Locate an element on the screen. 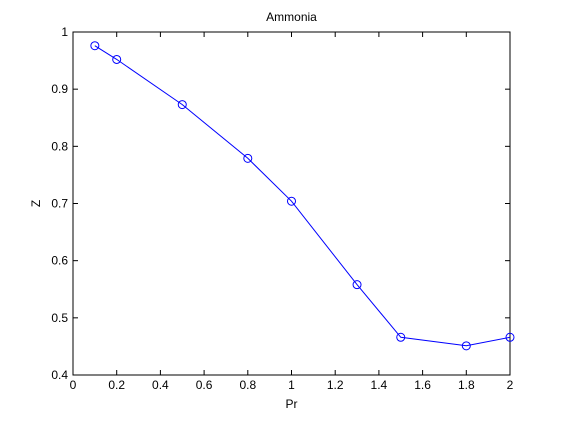  x-tick-label: 1.8 is located at coordinates (466, 385).